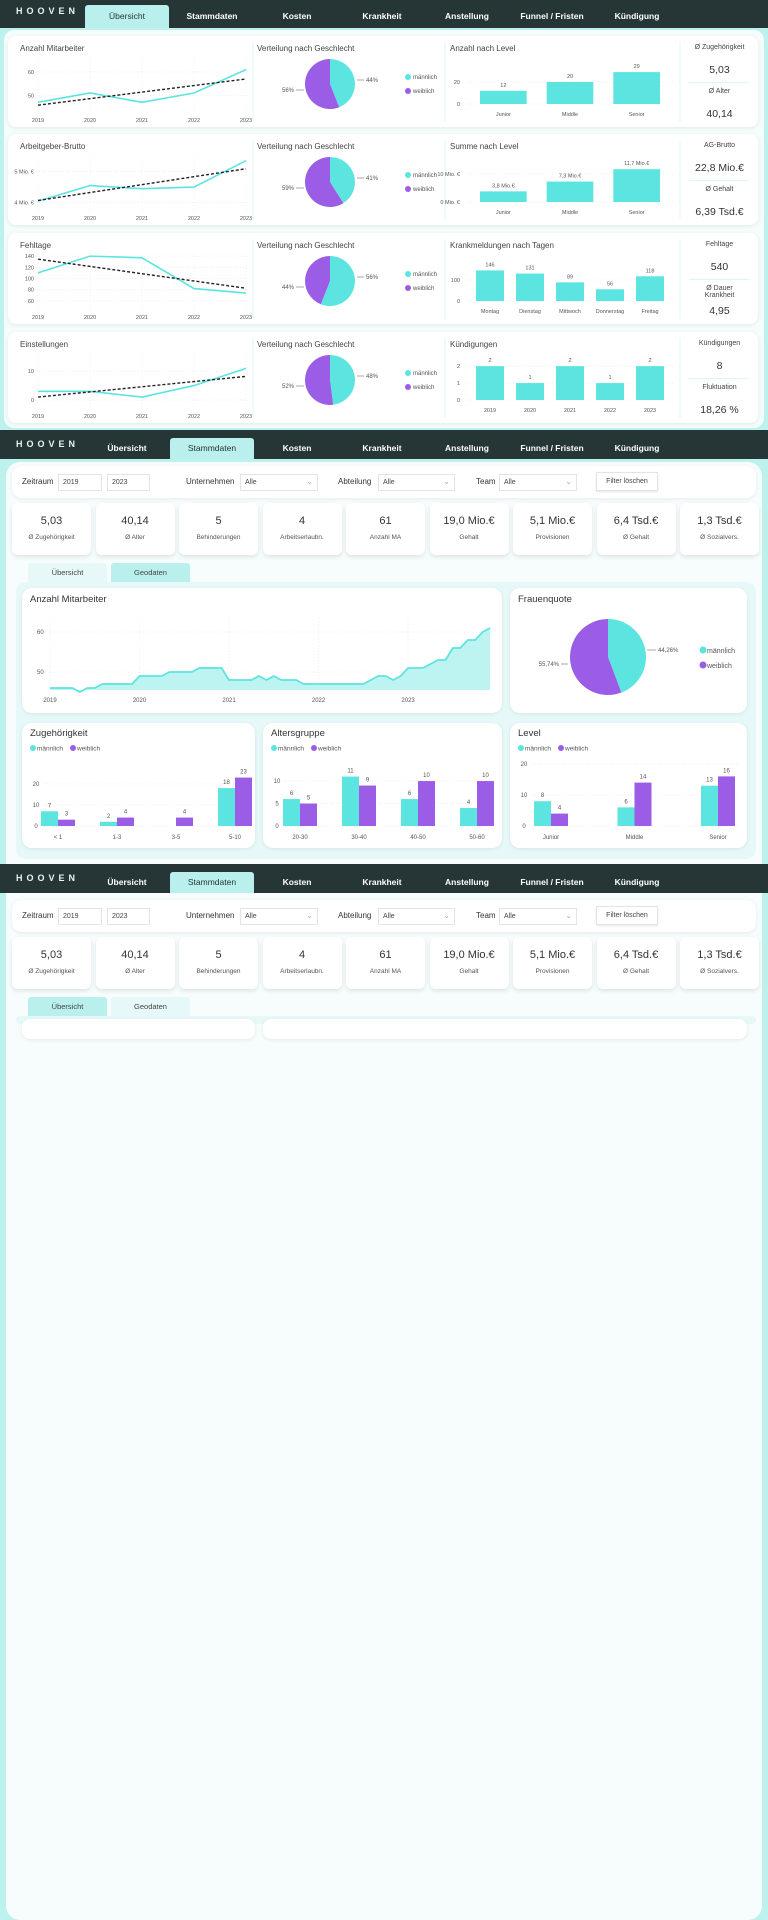 This screenshot has height=1920, width=768. Describe the element at coordinates (469, 955) in the screenshot. I see `kpi-value: 19,0 Mio.€` at that location.